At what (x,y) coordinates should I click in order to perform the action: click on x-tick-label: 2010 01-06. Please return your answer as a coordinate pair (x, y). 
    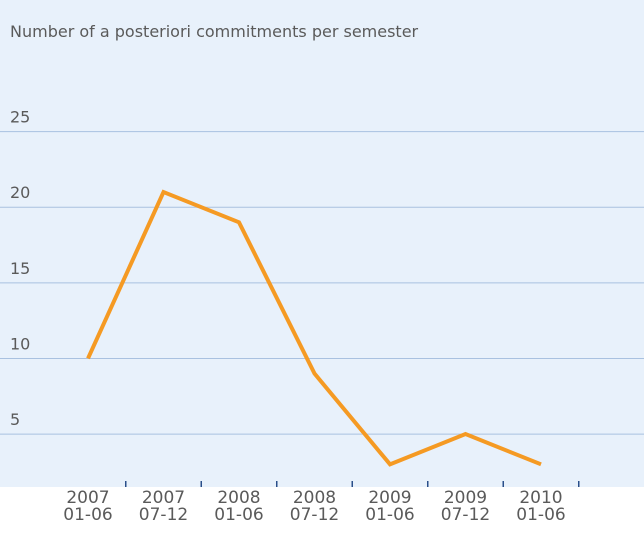
    Looking at the image, I should click on (541, 506).